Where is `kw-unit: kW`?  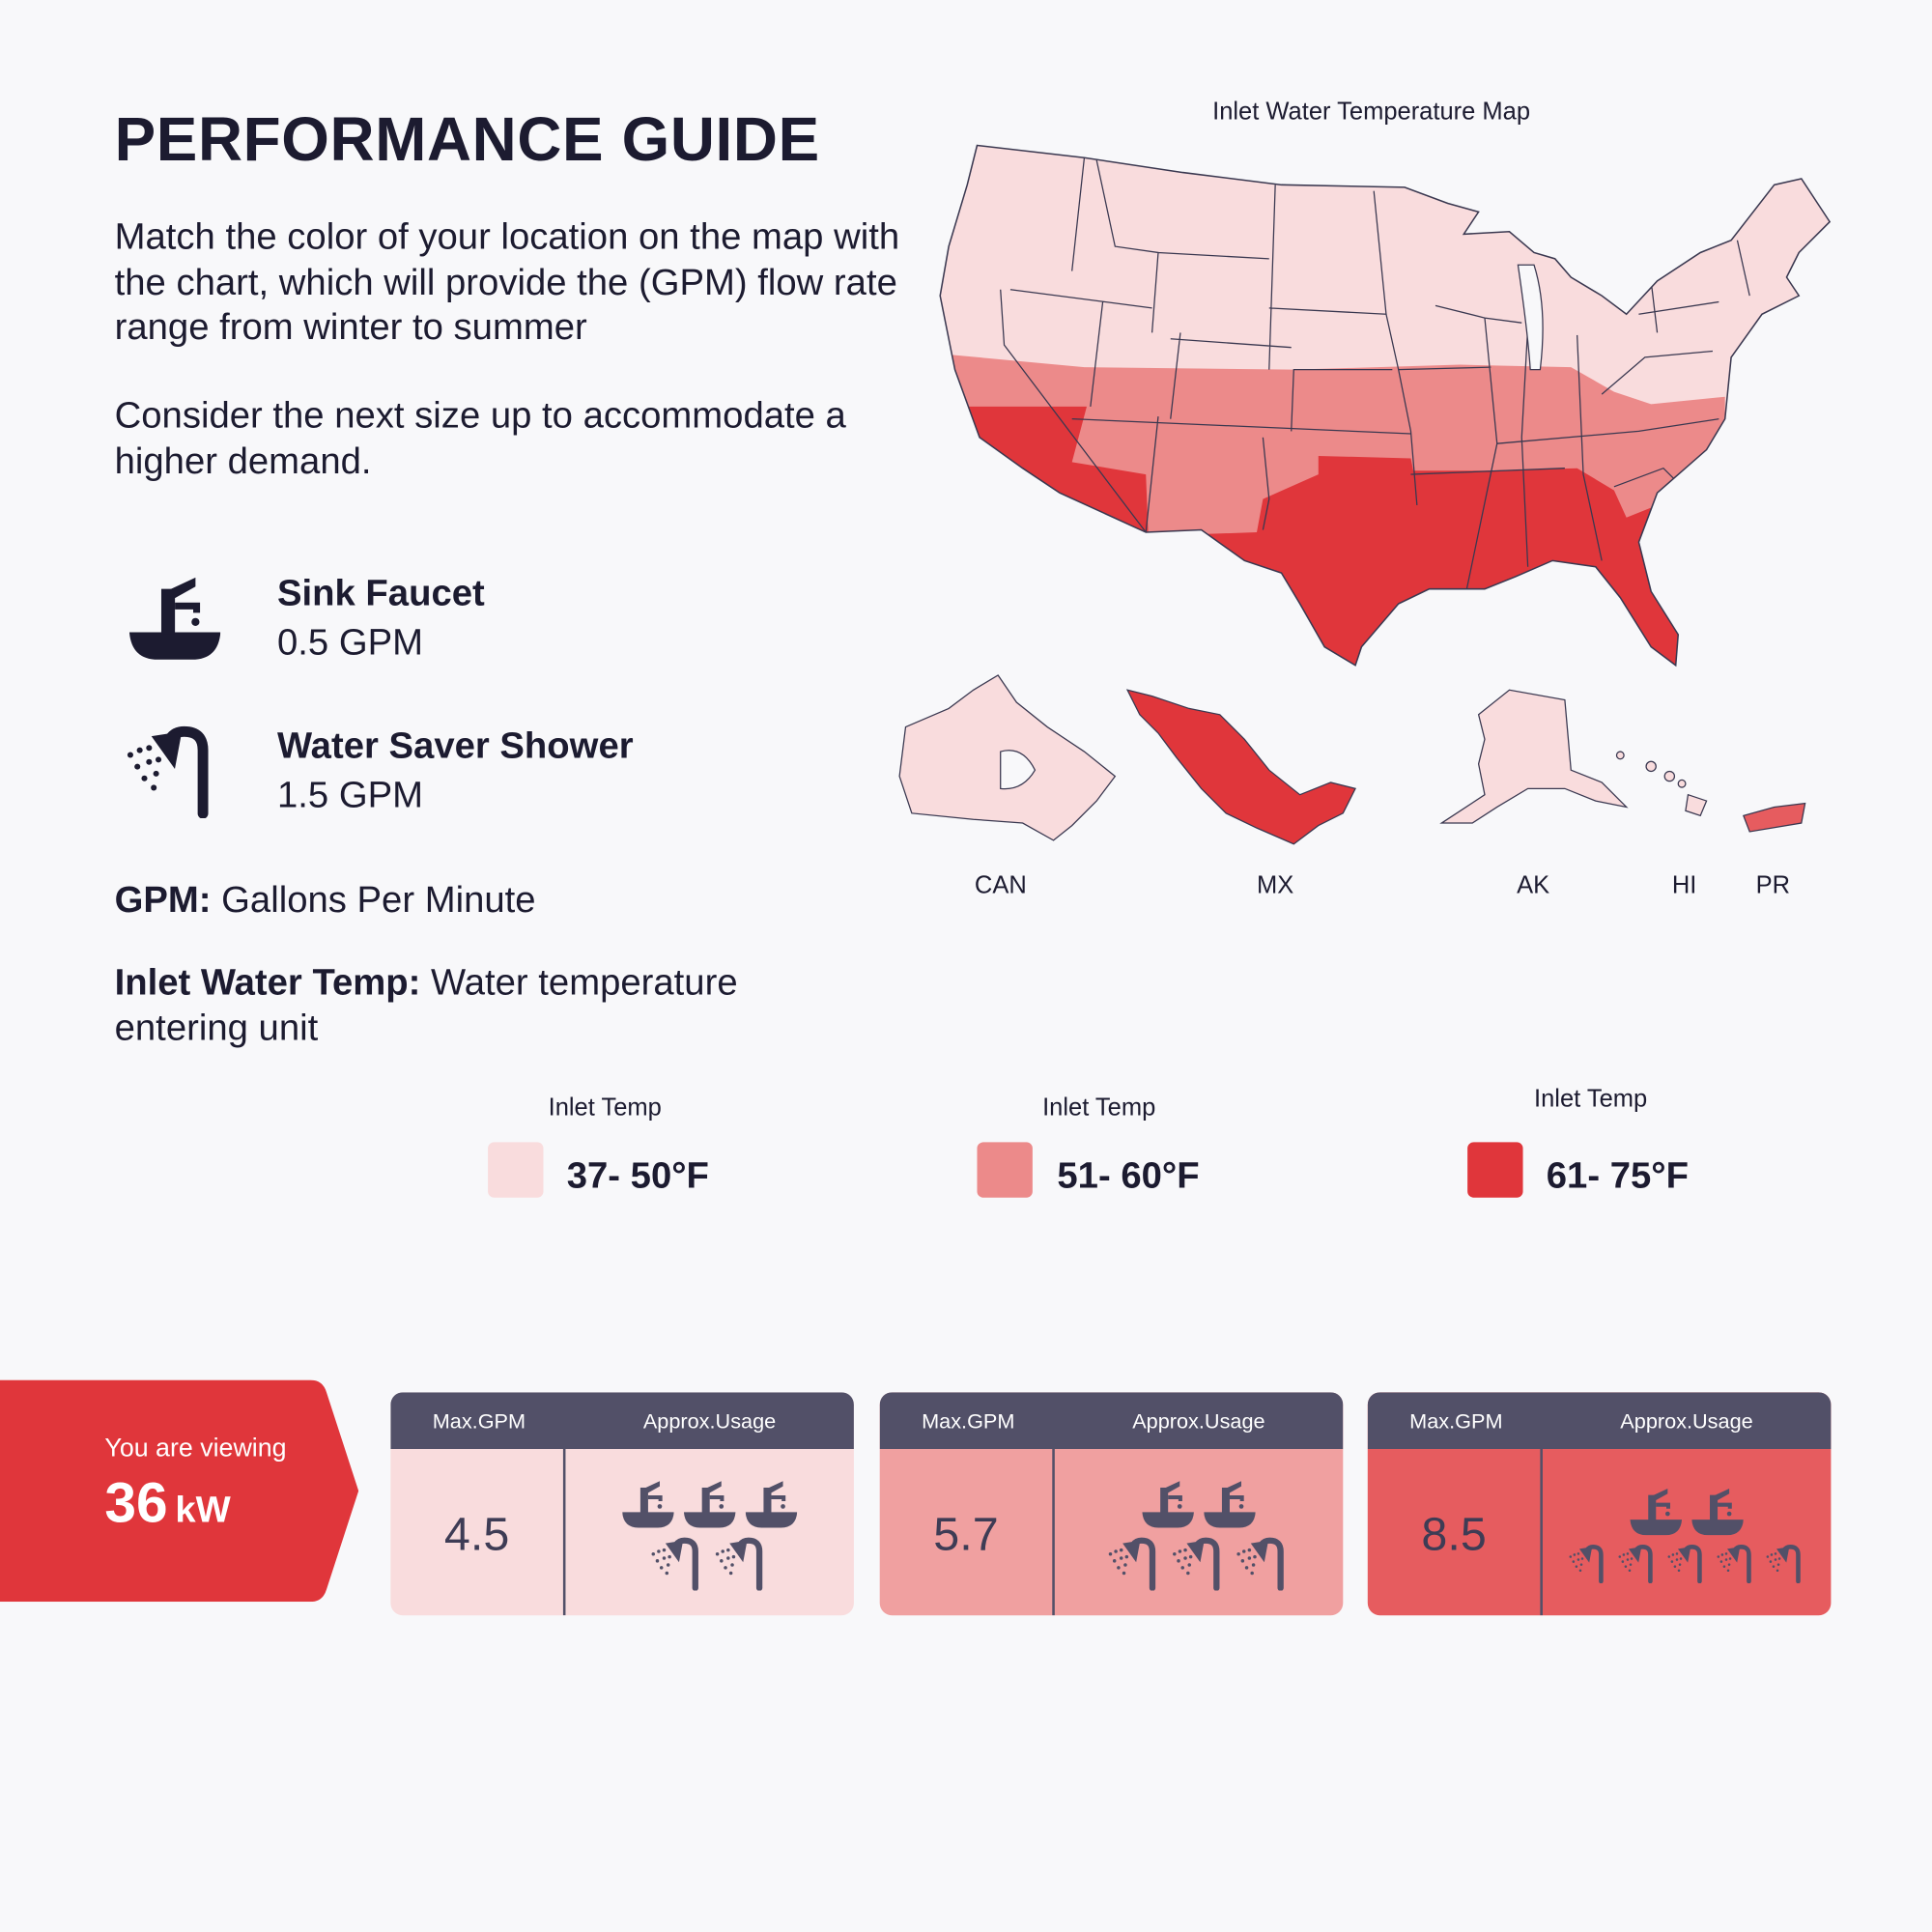 kw-unit: kW is located at coordinates (203, 1510).